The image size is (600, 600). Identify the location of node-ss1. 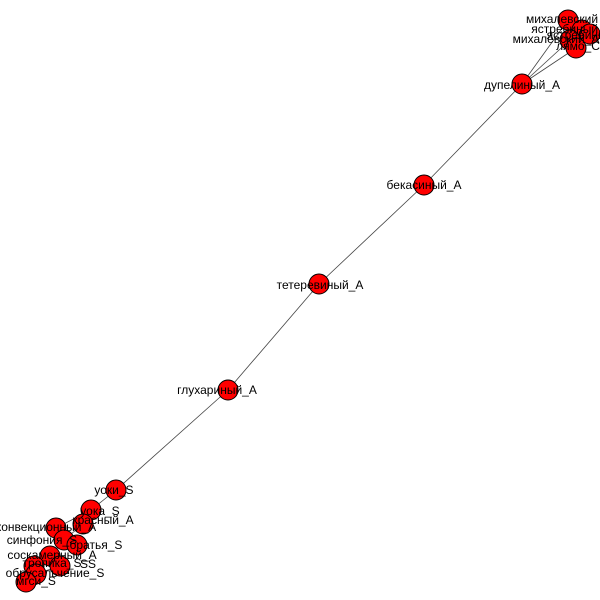
(60, 566).